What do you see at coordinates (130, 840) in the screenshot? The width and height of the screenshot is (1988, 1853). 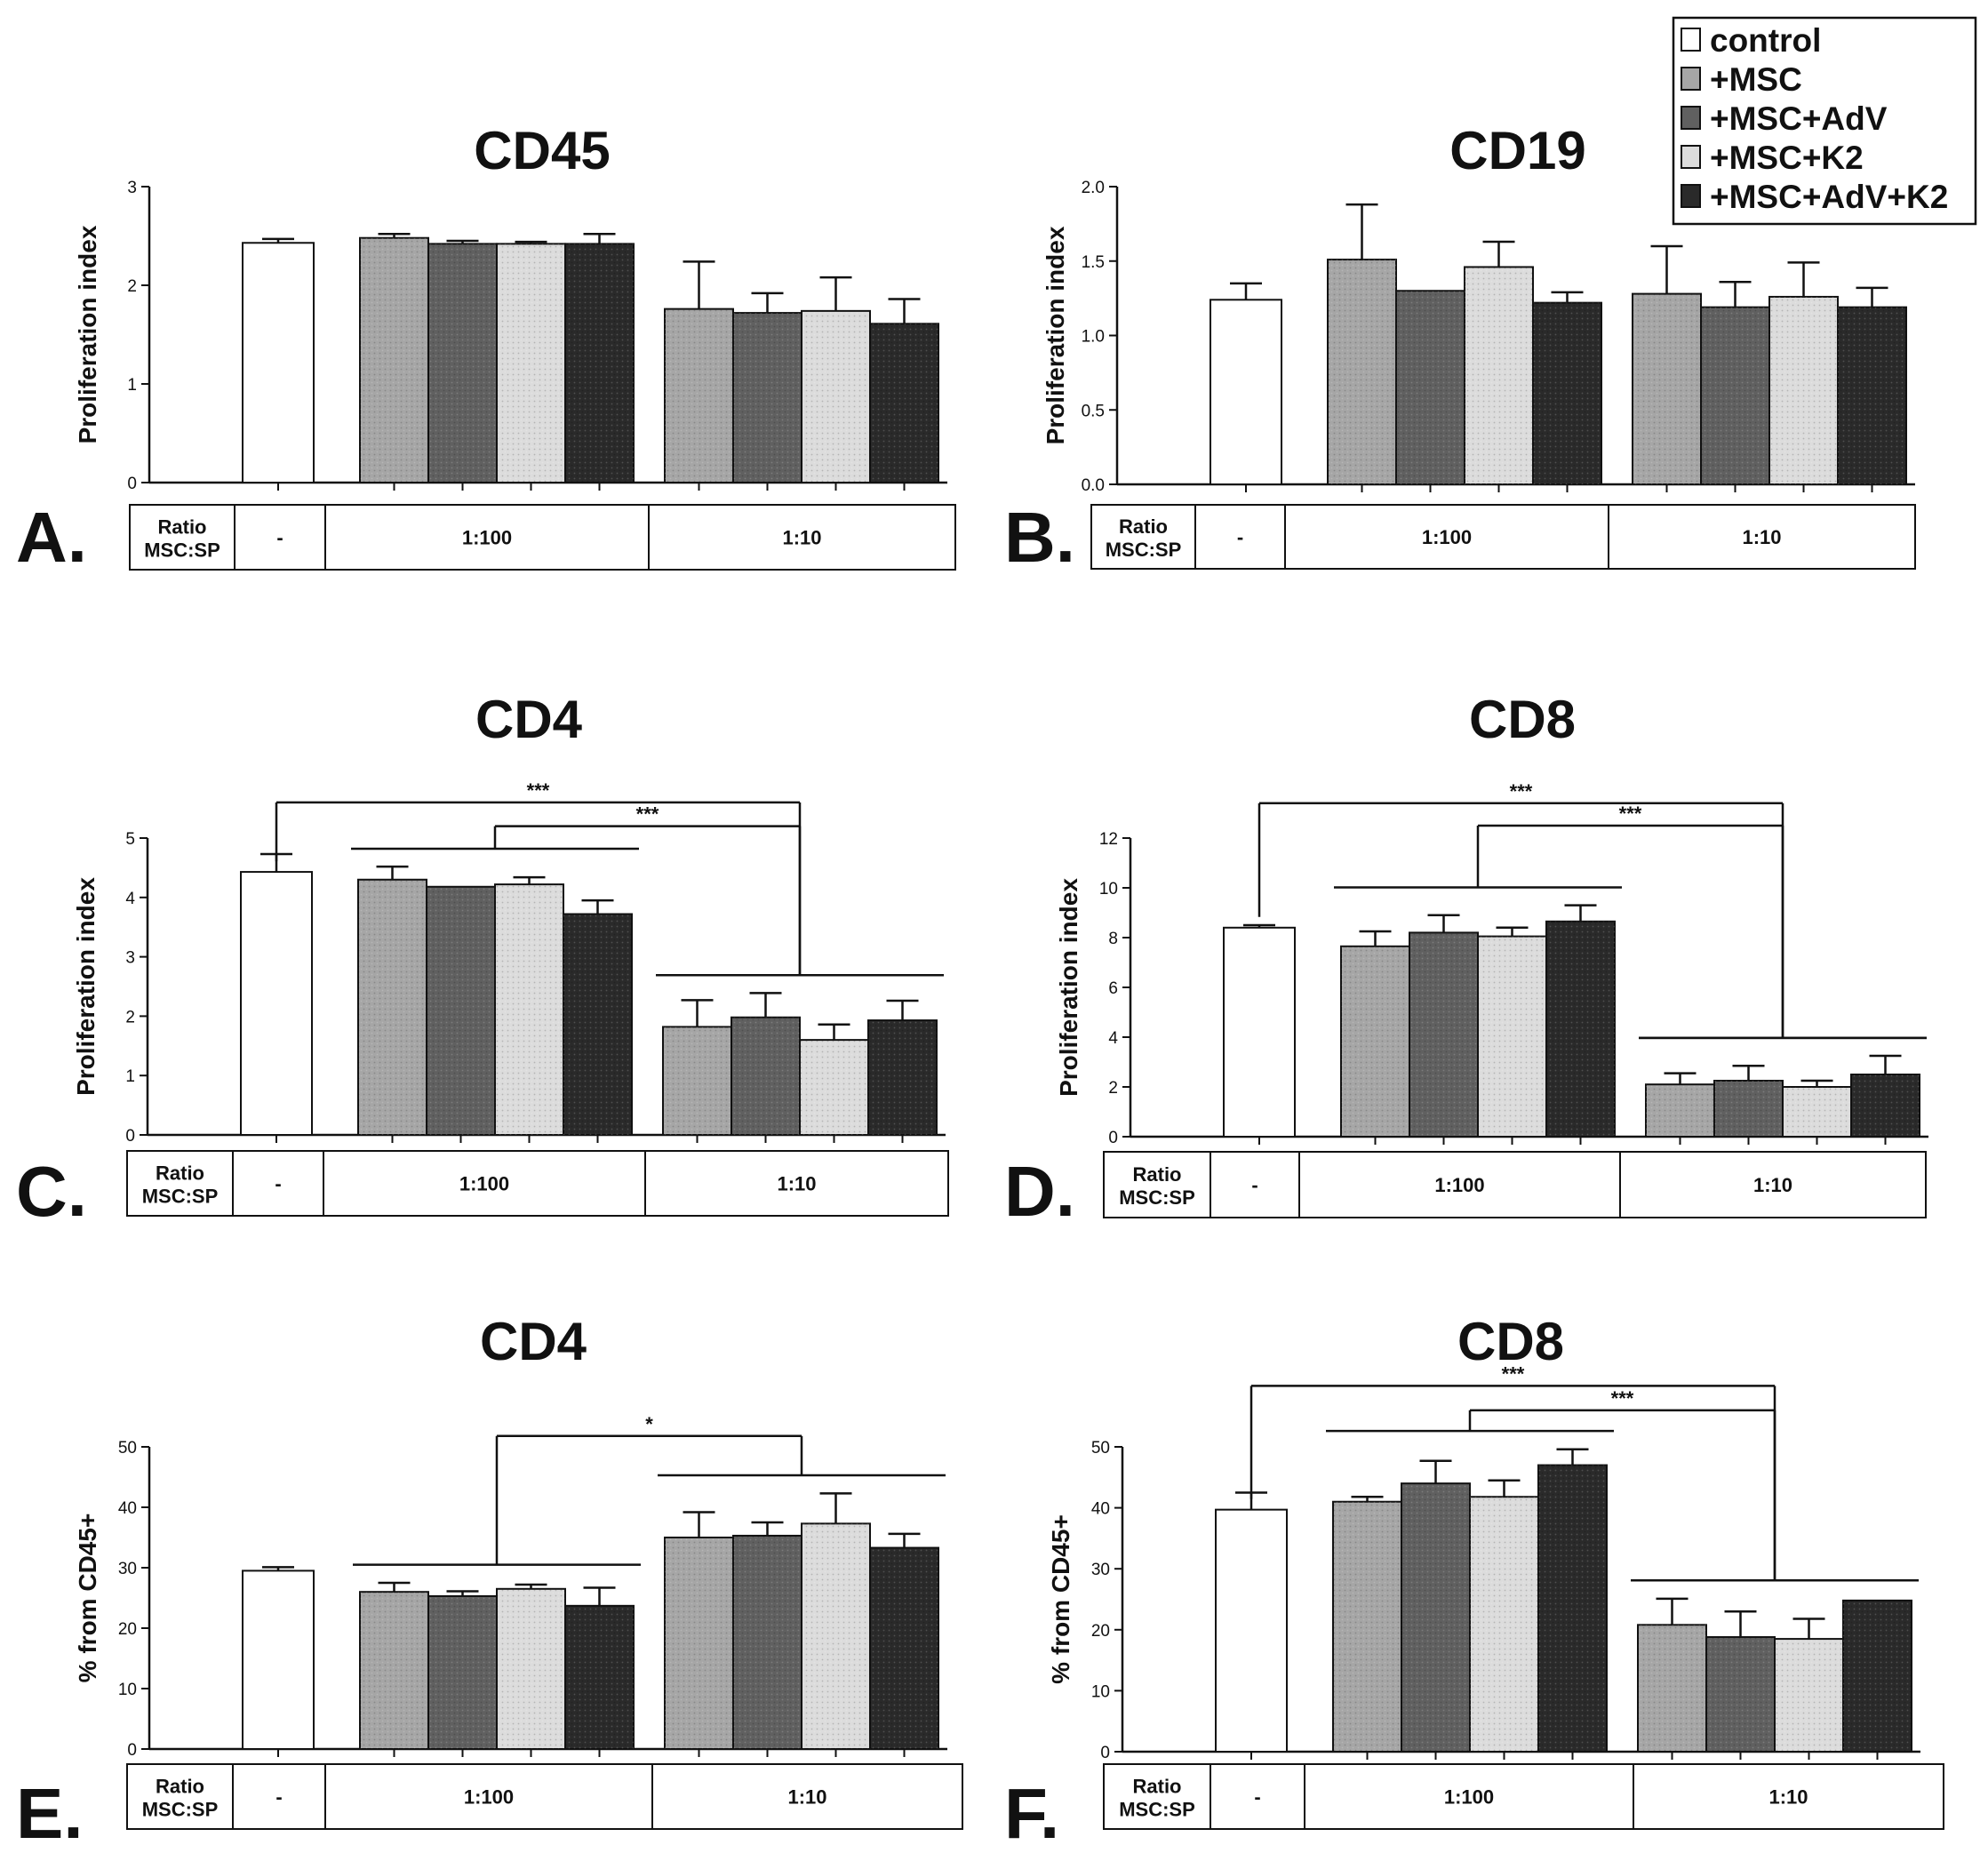 I see `y-tick-label: 5` at bounding box center [130, 840].